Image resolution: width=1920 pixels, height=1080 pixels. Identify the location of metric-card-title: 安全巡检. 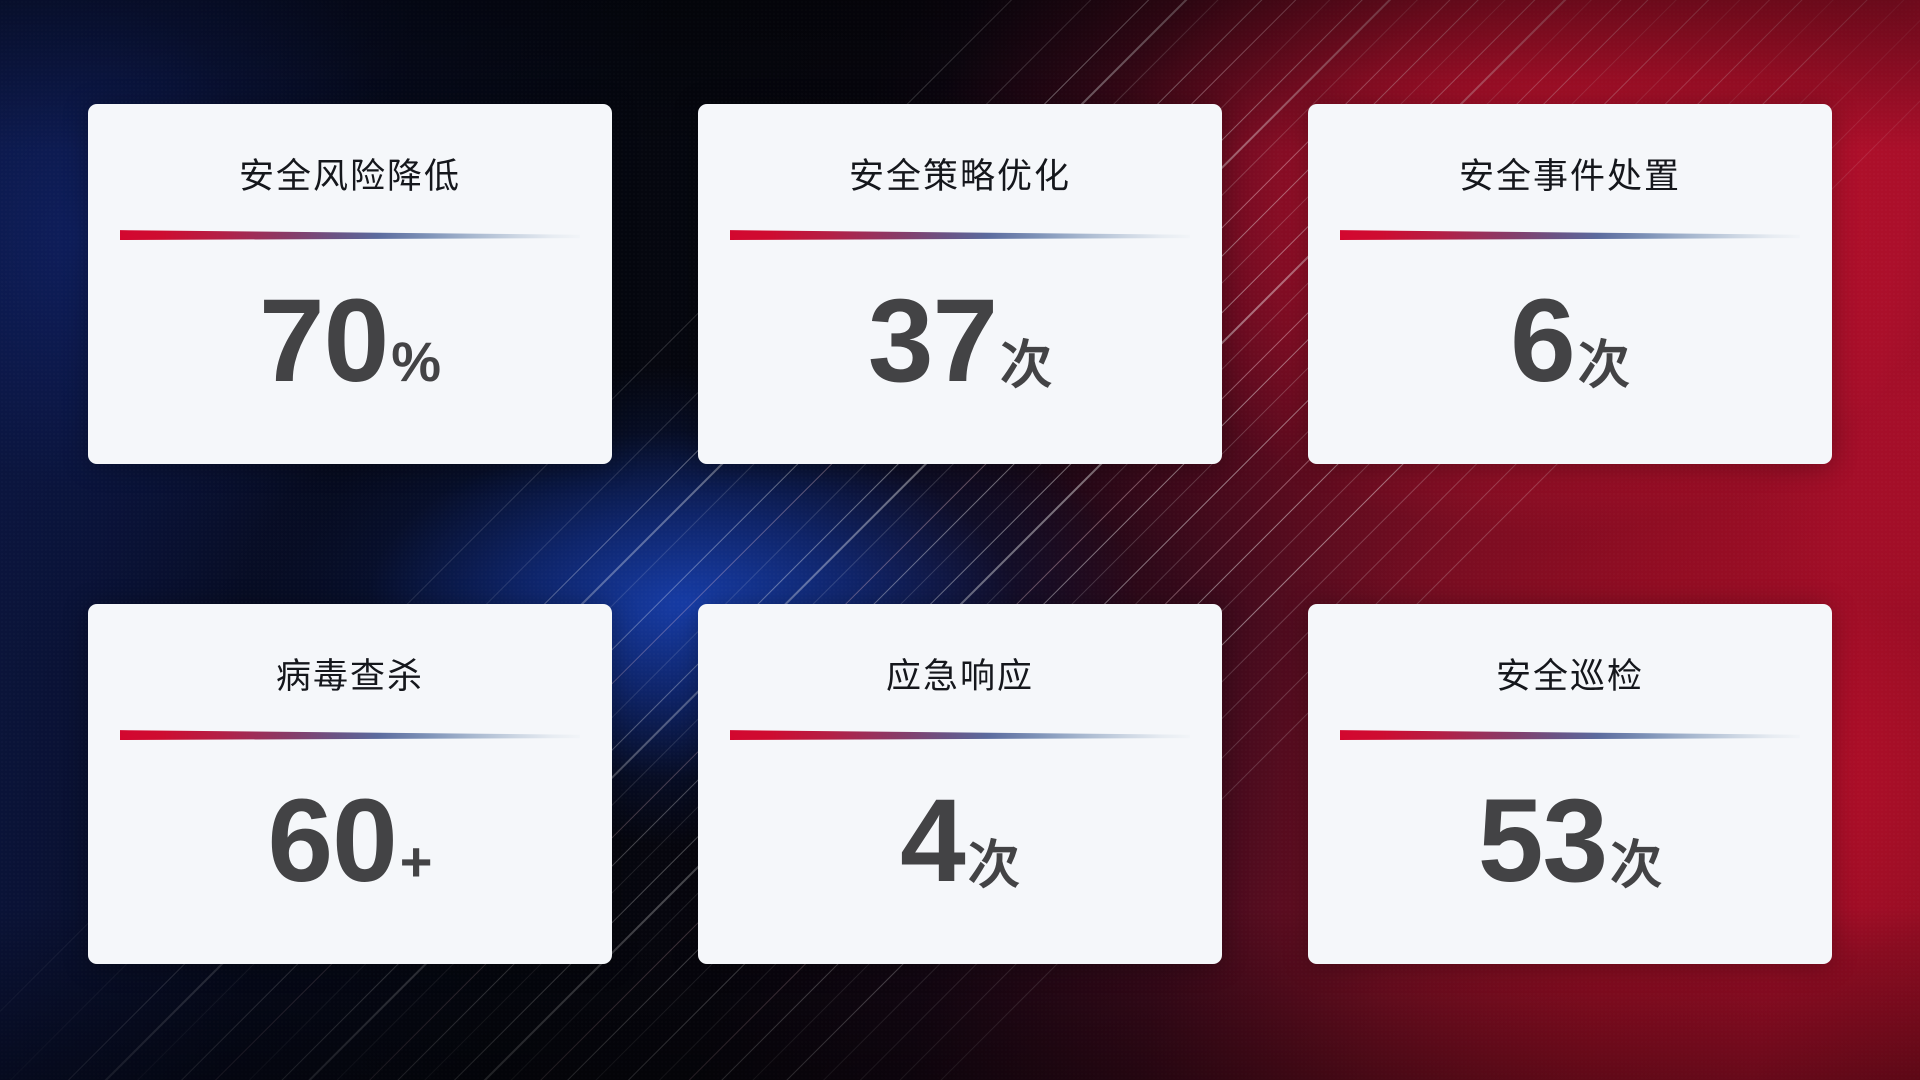
(1569, 676).